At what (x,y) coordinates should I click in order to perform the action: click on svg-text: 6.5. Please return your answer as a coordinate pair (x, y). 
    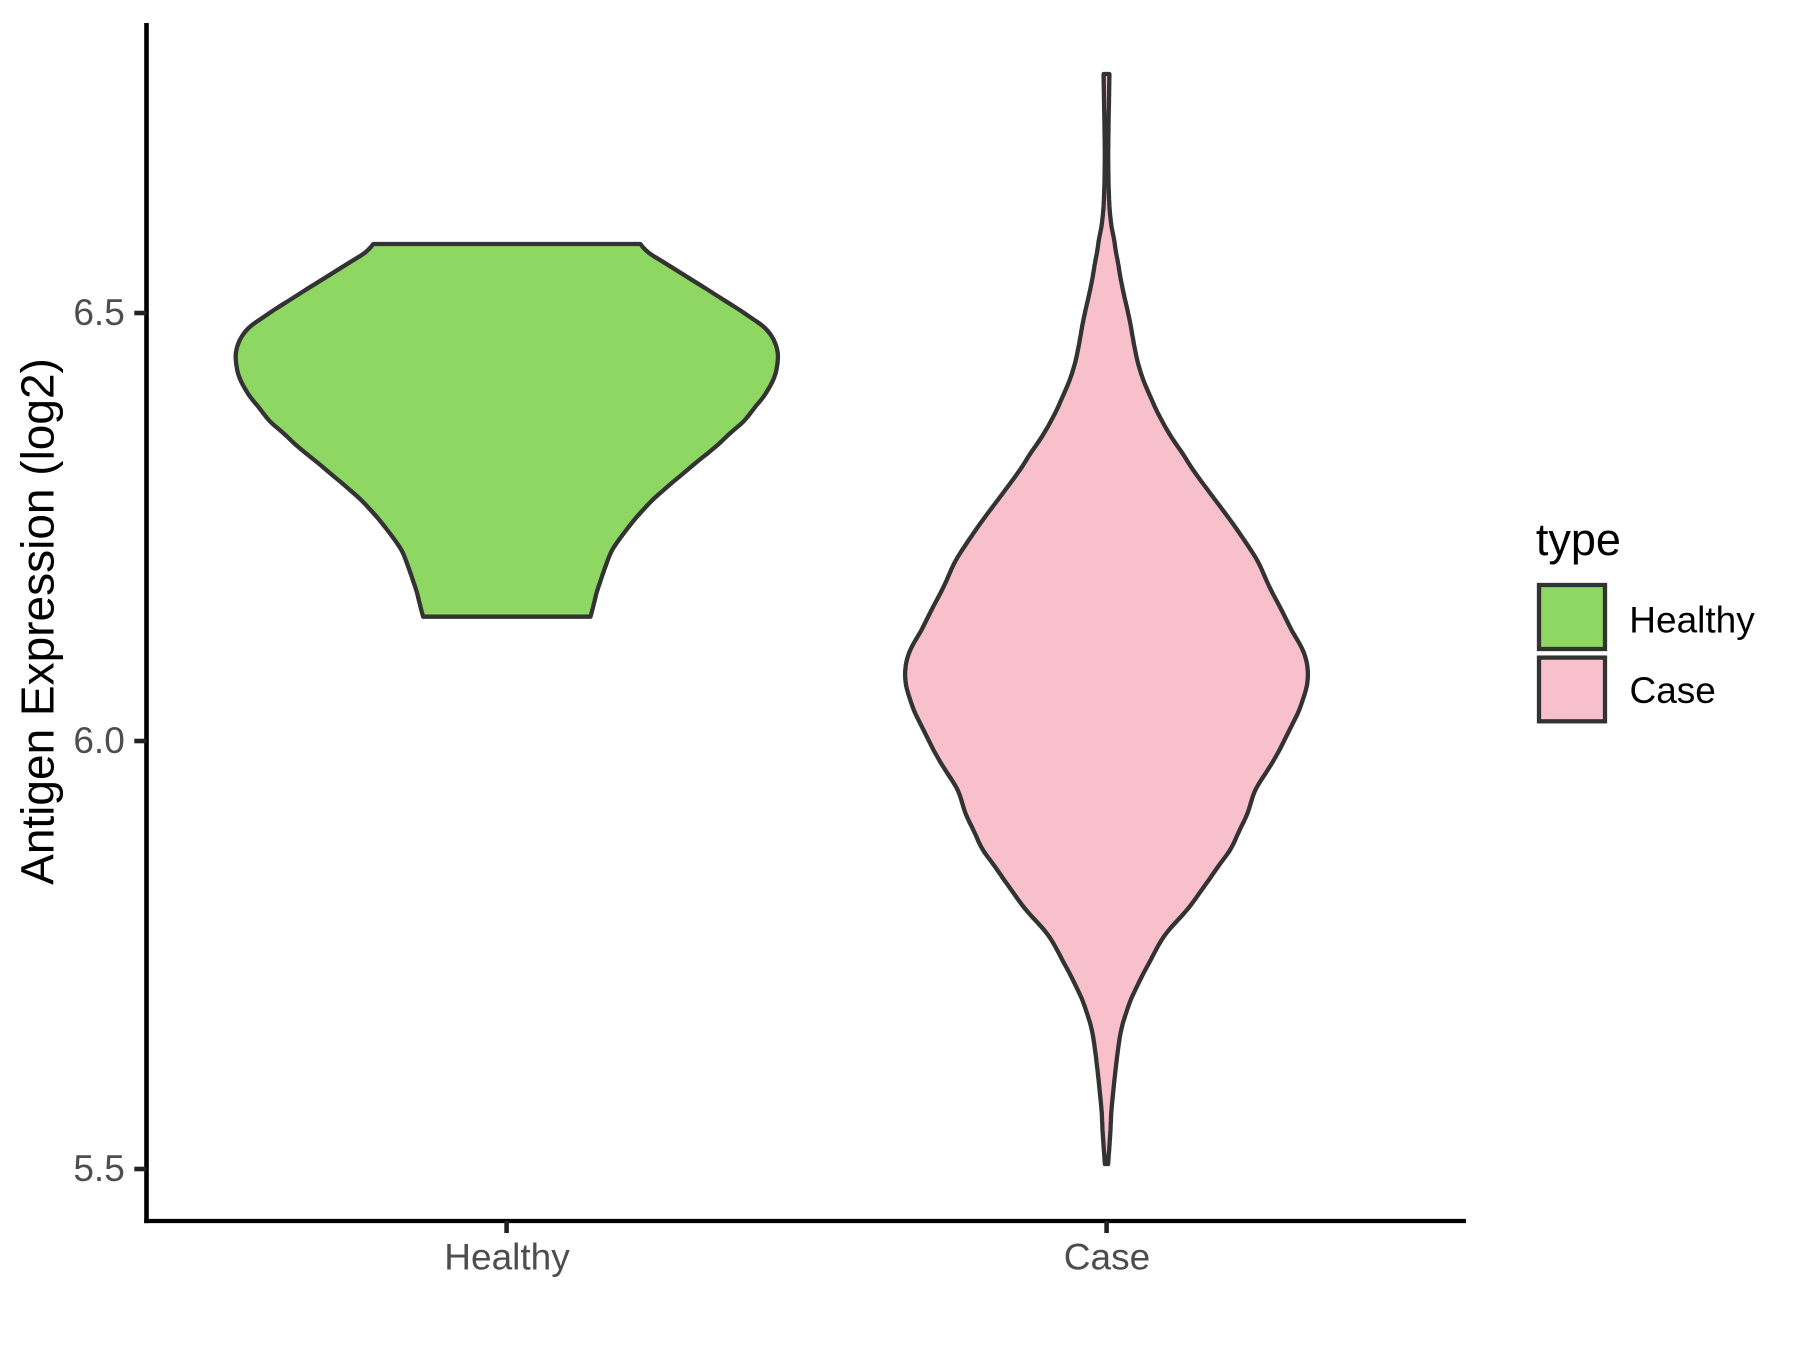
    Looking at the image, I should click on (98, 312).